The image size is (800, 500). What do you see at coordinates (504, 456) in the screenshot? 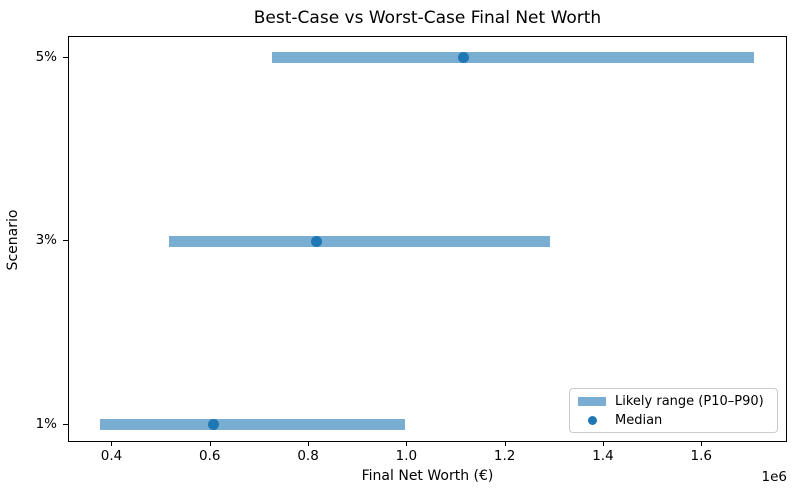
I see `x-tick-label-1.2: 1.2` at bounding box center [504, 456].